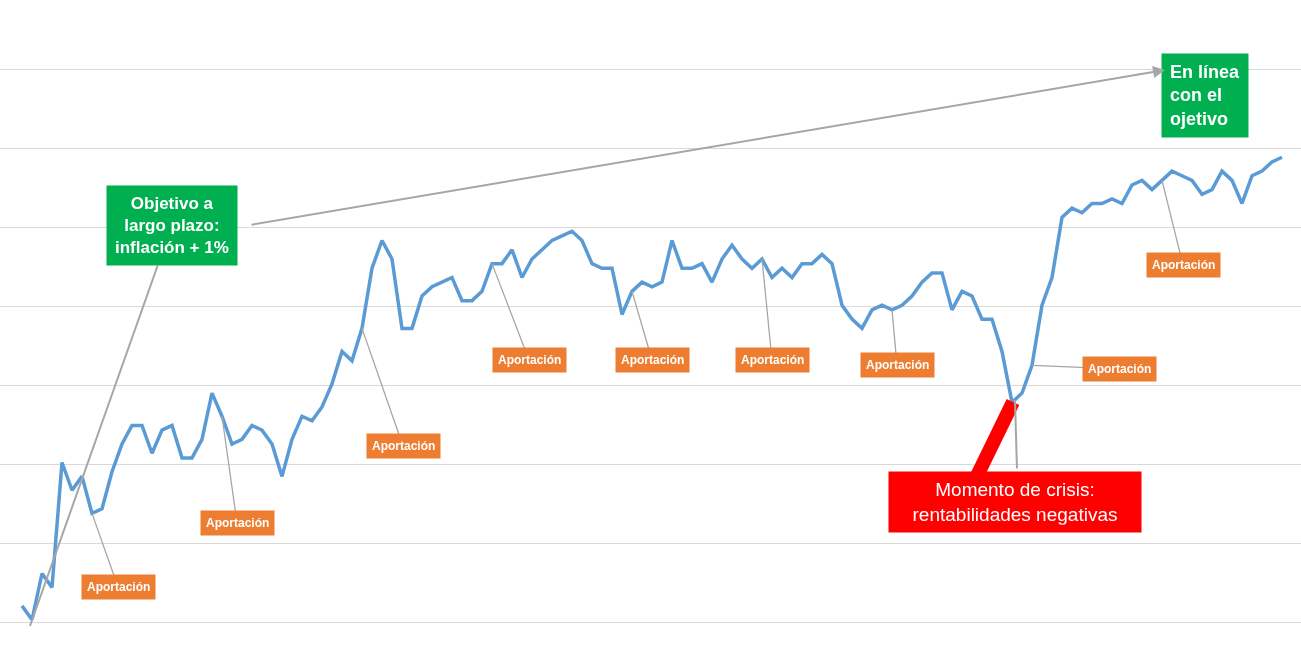 Image resolution: width=1301 pixels, height=666 pixels. What do you see at coordinates (172, 226) in the screenshot?
I see `annotation: Objetivo a largo plazo: inflación + 1%` at bounding box center [172, 226].